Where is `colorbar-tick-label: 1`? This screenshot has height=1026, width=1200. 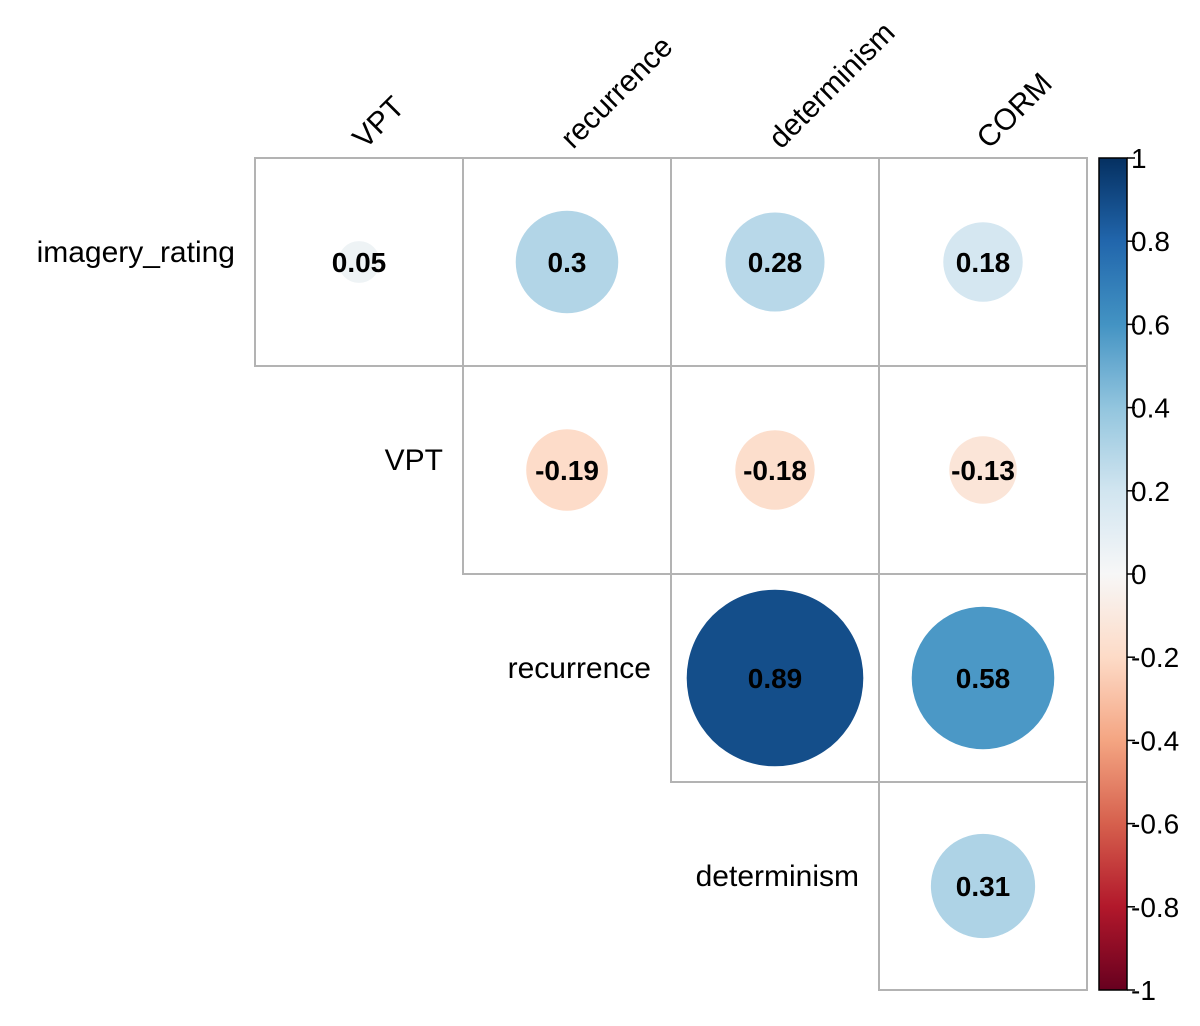 colorbar-tick-label: 1 is located at coordinates (1139, 158).